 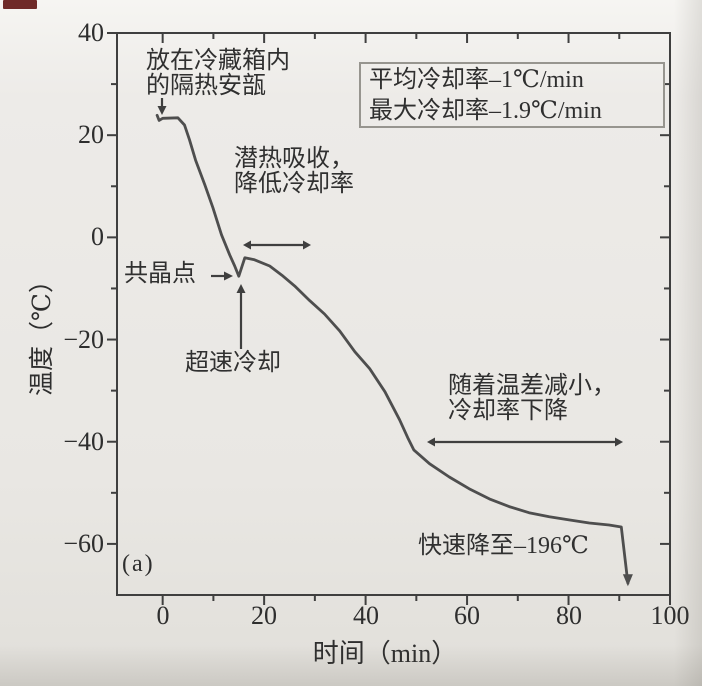 What do you see at coordinates (467, 615) in the screenshot?
I see `x-tick-label: 60` at bounding box center [467, 615].